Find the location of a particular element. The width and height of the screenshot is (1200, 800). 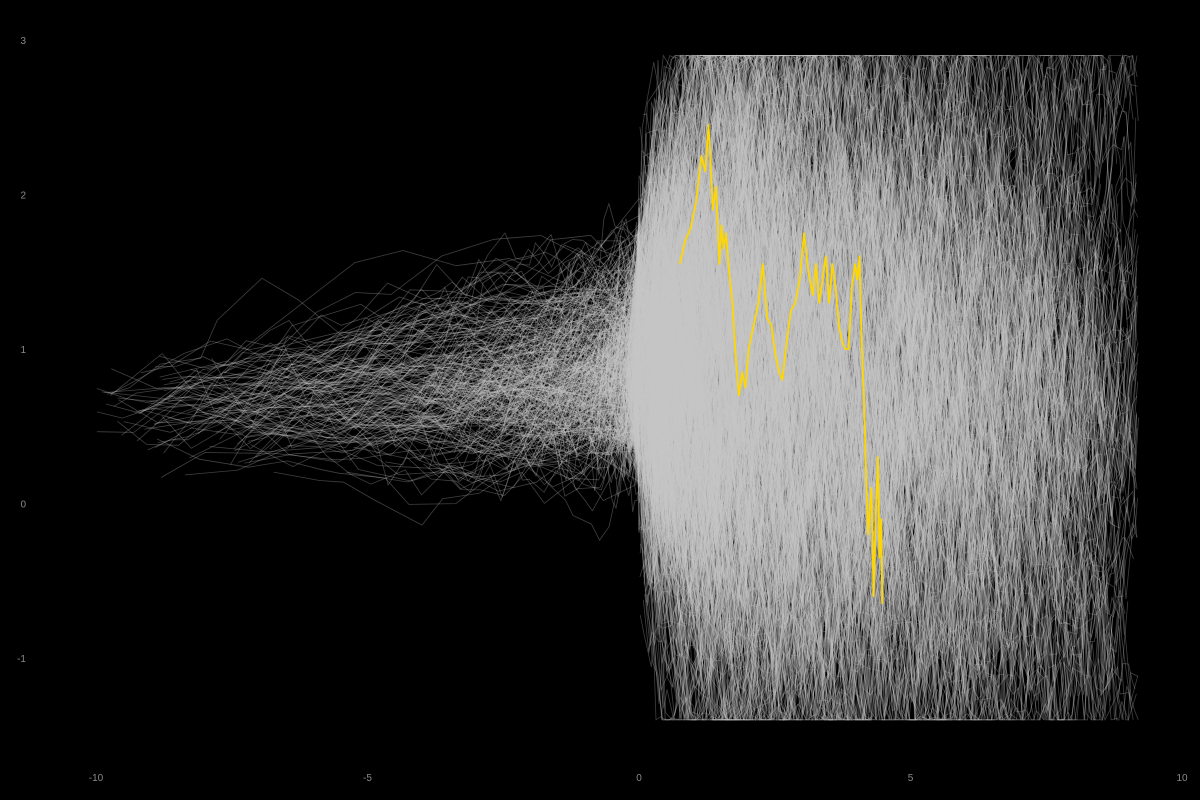

x-tick-label: -10 is located at coordinates (96, 778).